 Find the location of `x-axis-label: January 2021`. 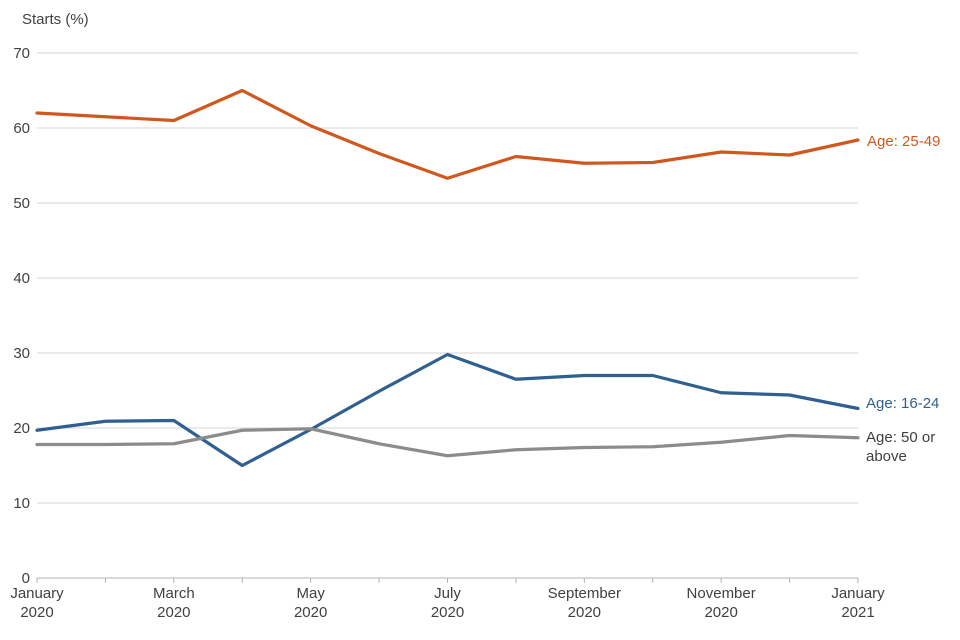

x-axis-label: January 2021 is located at coordinates (858, 603).